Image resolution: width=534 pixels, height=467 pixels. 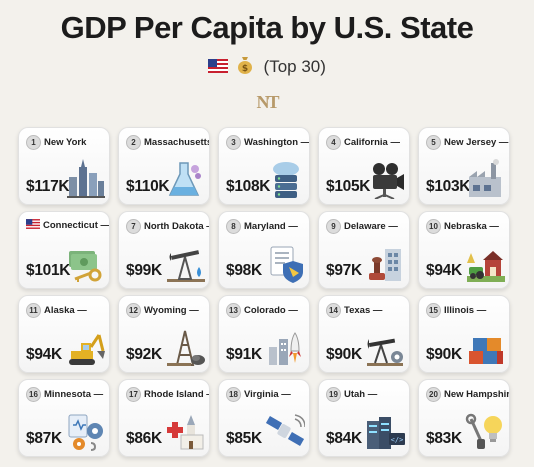 I want to click on card-header: 2 Massachusetts, so click(x=167, y=143).